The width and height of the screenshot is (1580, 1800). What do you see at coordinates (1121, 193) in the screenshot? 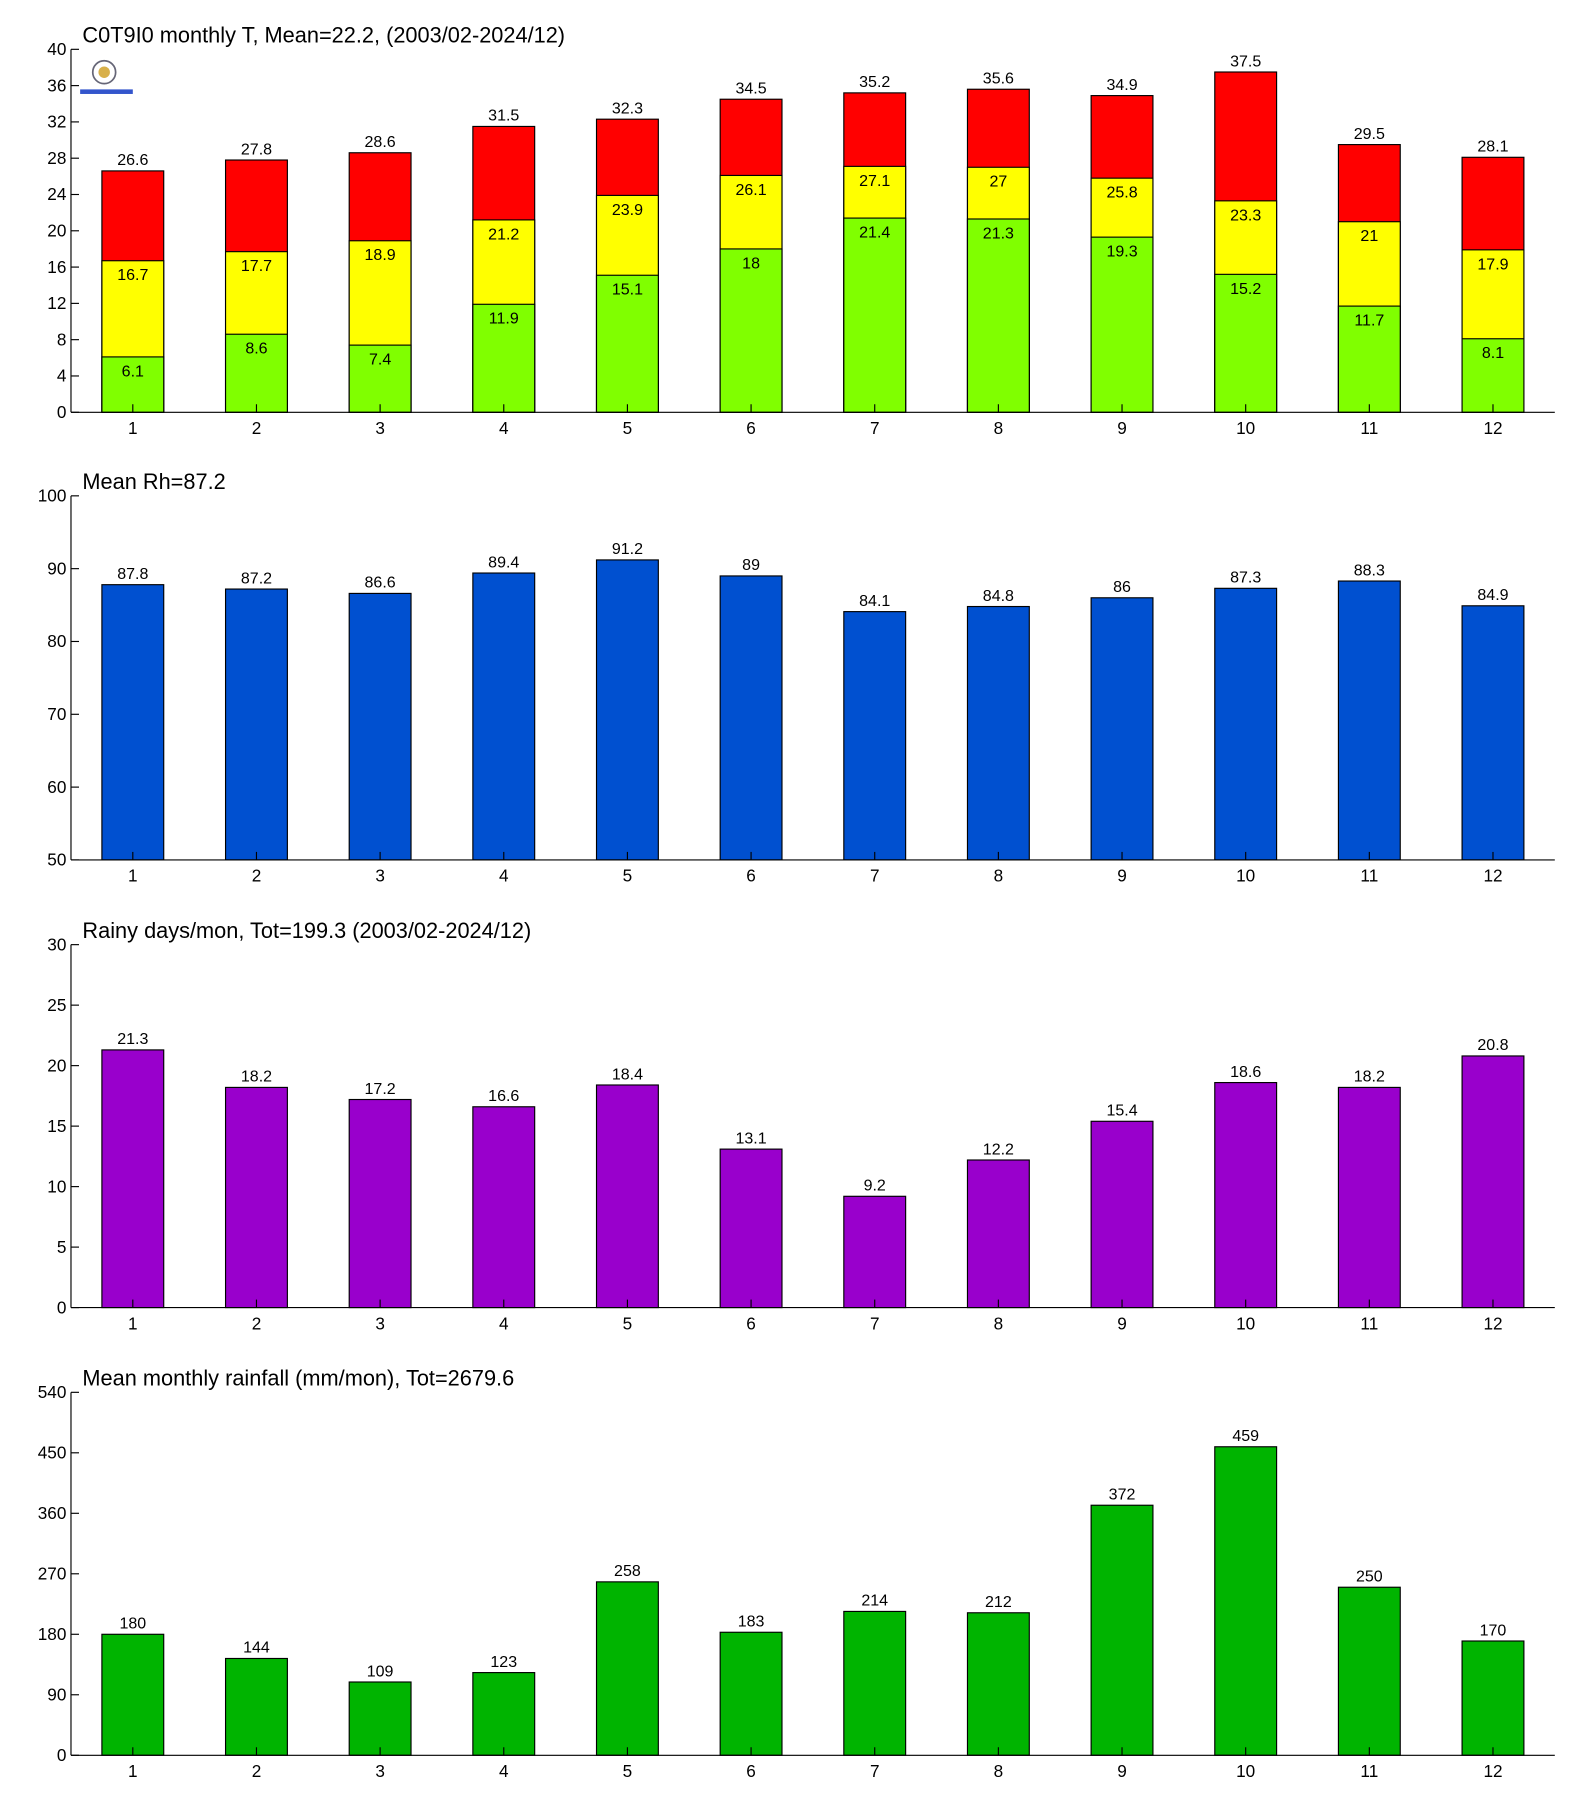
I see `data-label: 25.8` at bounding box center [1121, 193].